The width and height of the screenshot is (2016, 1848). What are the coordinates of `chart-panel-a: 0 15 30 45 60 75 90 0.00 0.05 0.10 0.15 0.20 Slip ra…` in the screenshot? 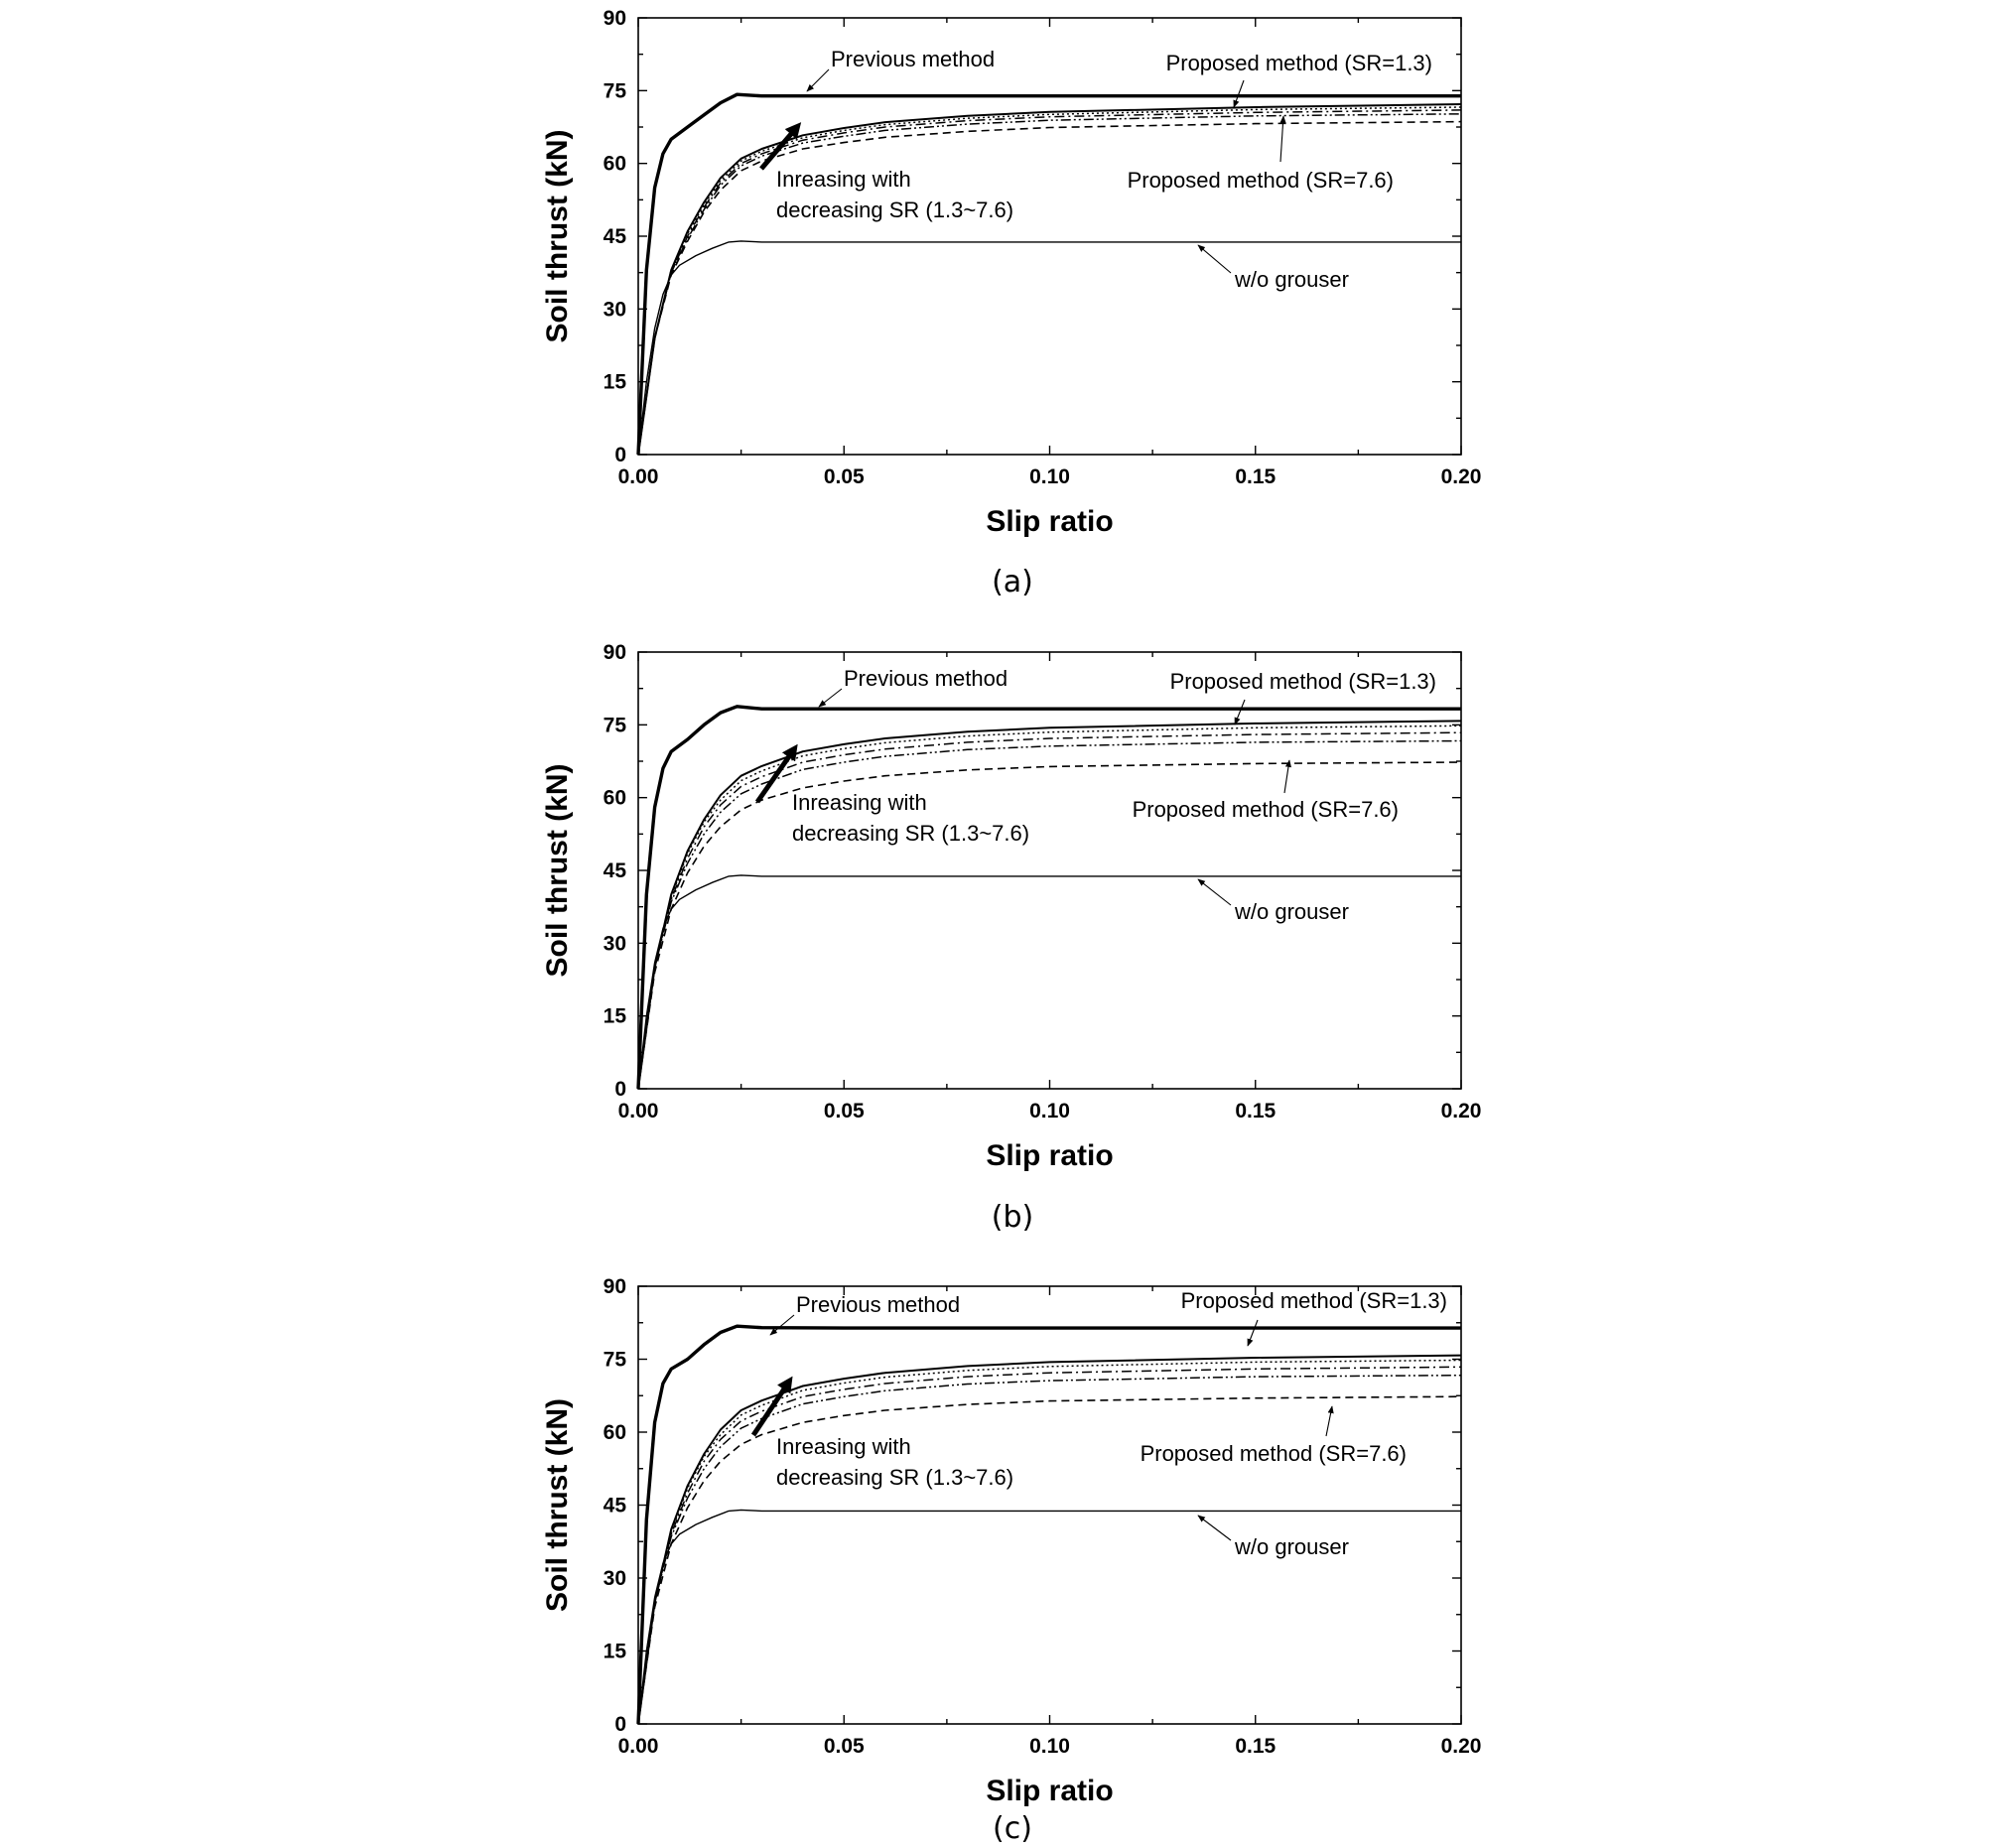 It's located at (1011, 303).